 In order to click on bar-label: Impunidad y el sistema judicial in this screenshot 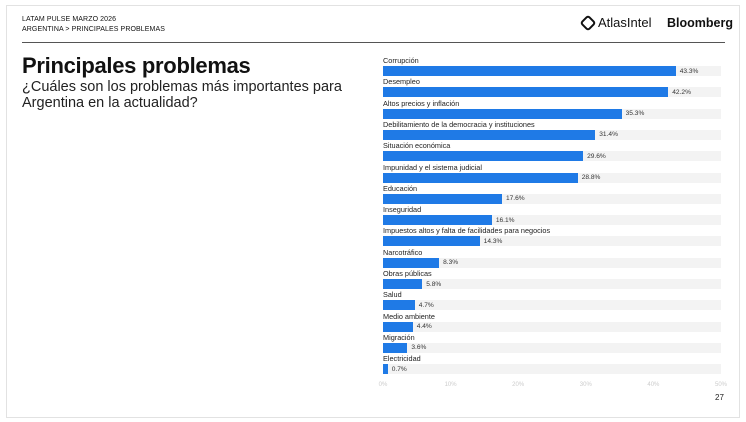, I will do `click(432, 167)`.